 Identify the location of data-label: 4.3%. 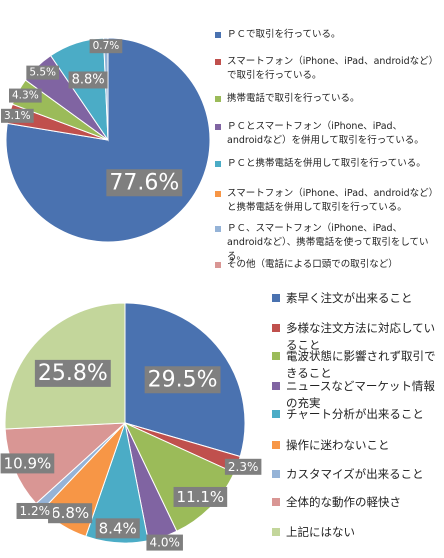
(25, 96).